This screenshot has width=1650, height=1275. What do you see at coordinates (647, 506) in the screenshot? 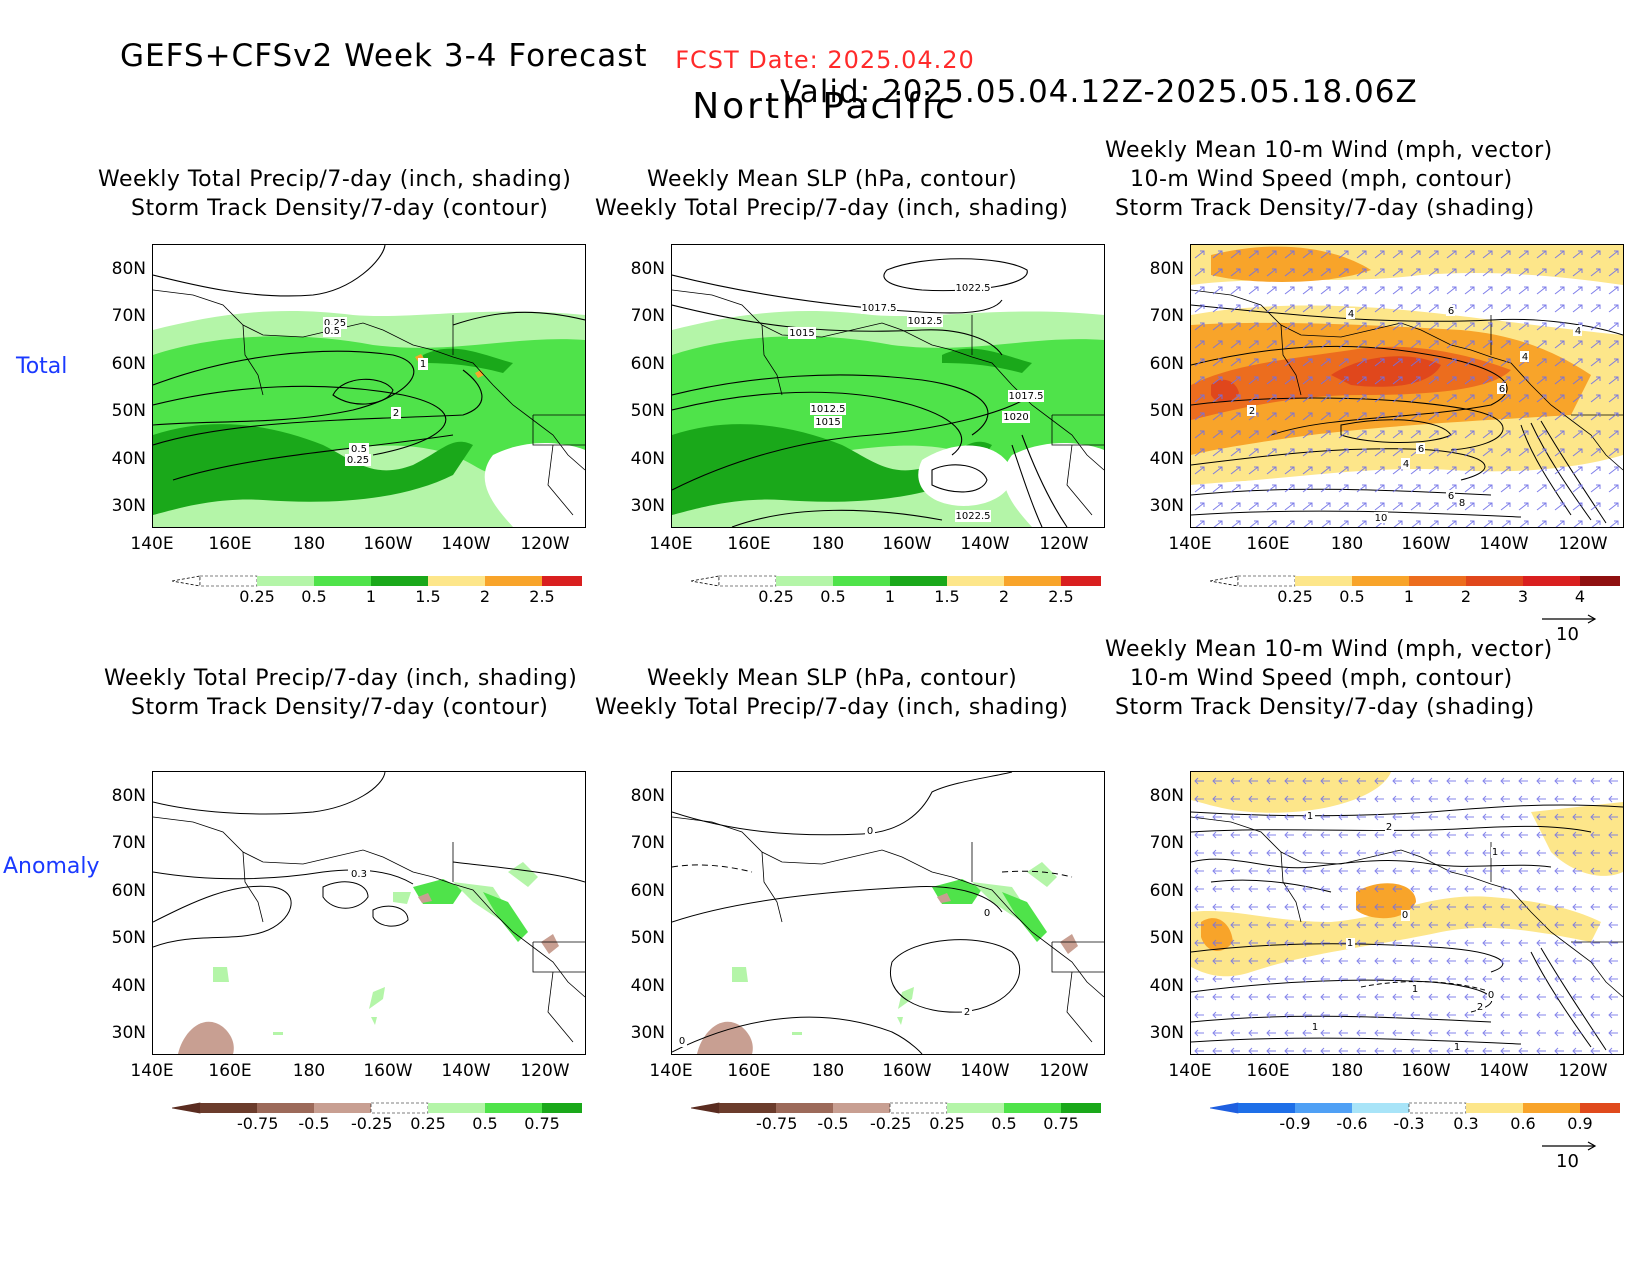
I see `p2-lat-label: 30N` at bounding box center [647, 506].